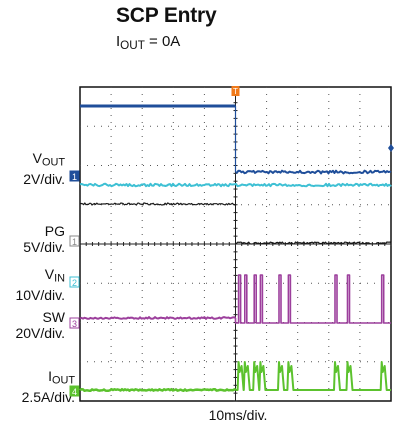 The width and height of the screenshot is (398, 442). I want to click on marker-ch4-text: 4, so click(74, 392).